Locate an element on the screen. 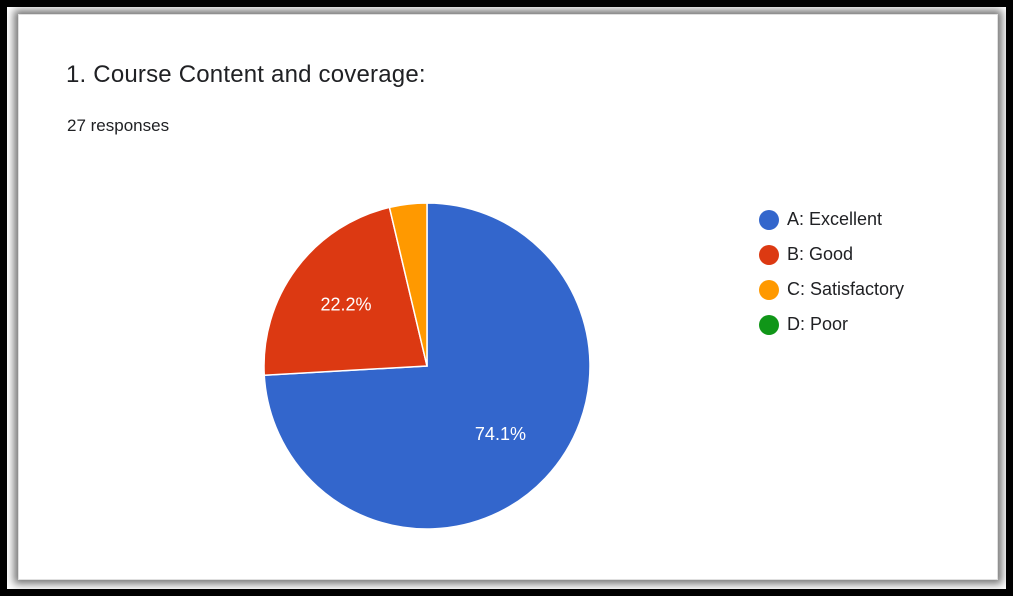 The image size is (1013, 596). question-title: 1. Course Content and coverage: is located at coordinates (246, 74).